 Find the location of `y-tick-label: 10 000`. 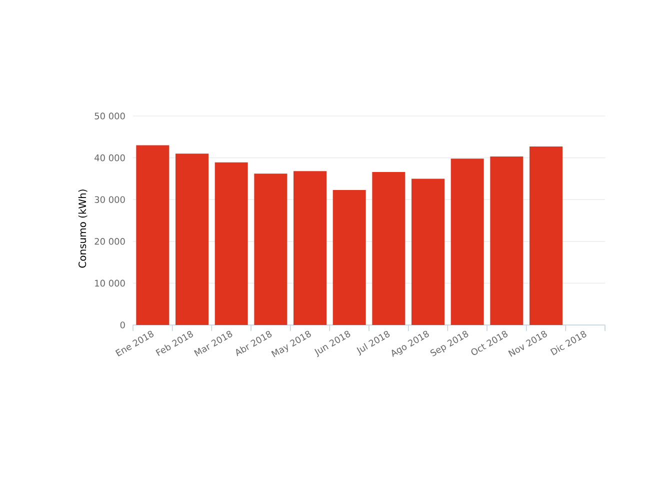

y-tick-label: 10 000 is located at coordinates (110, 283).